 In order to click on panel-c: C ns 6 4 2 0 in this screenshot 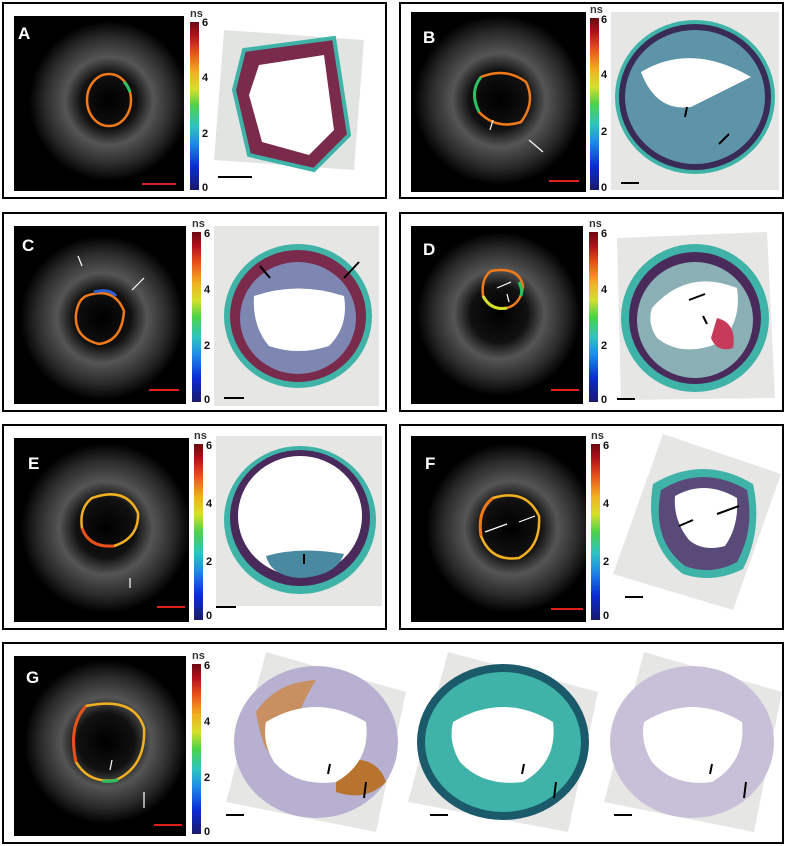, I will do `click(194, 312)`.